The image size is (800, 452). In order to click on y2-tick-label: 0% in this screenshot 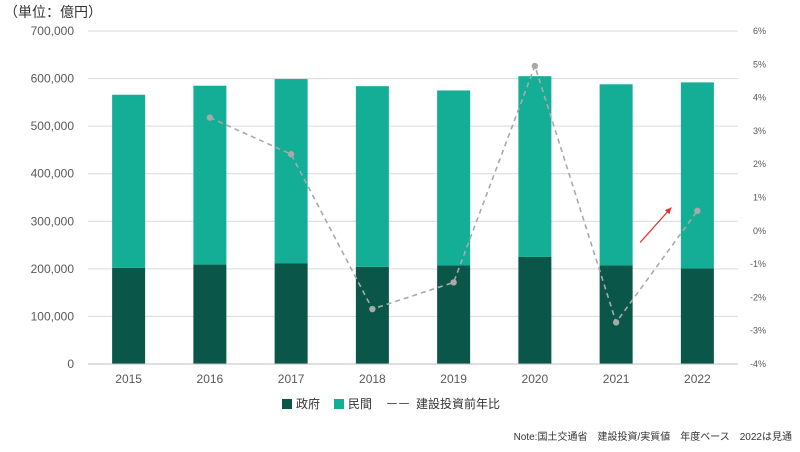, I will do `click(759, 231)`.